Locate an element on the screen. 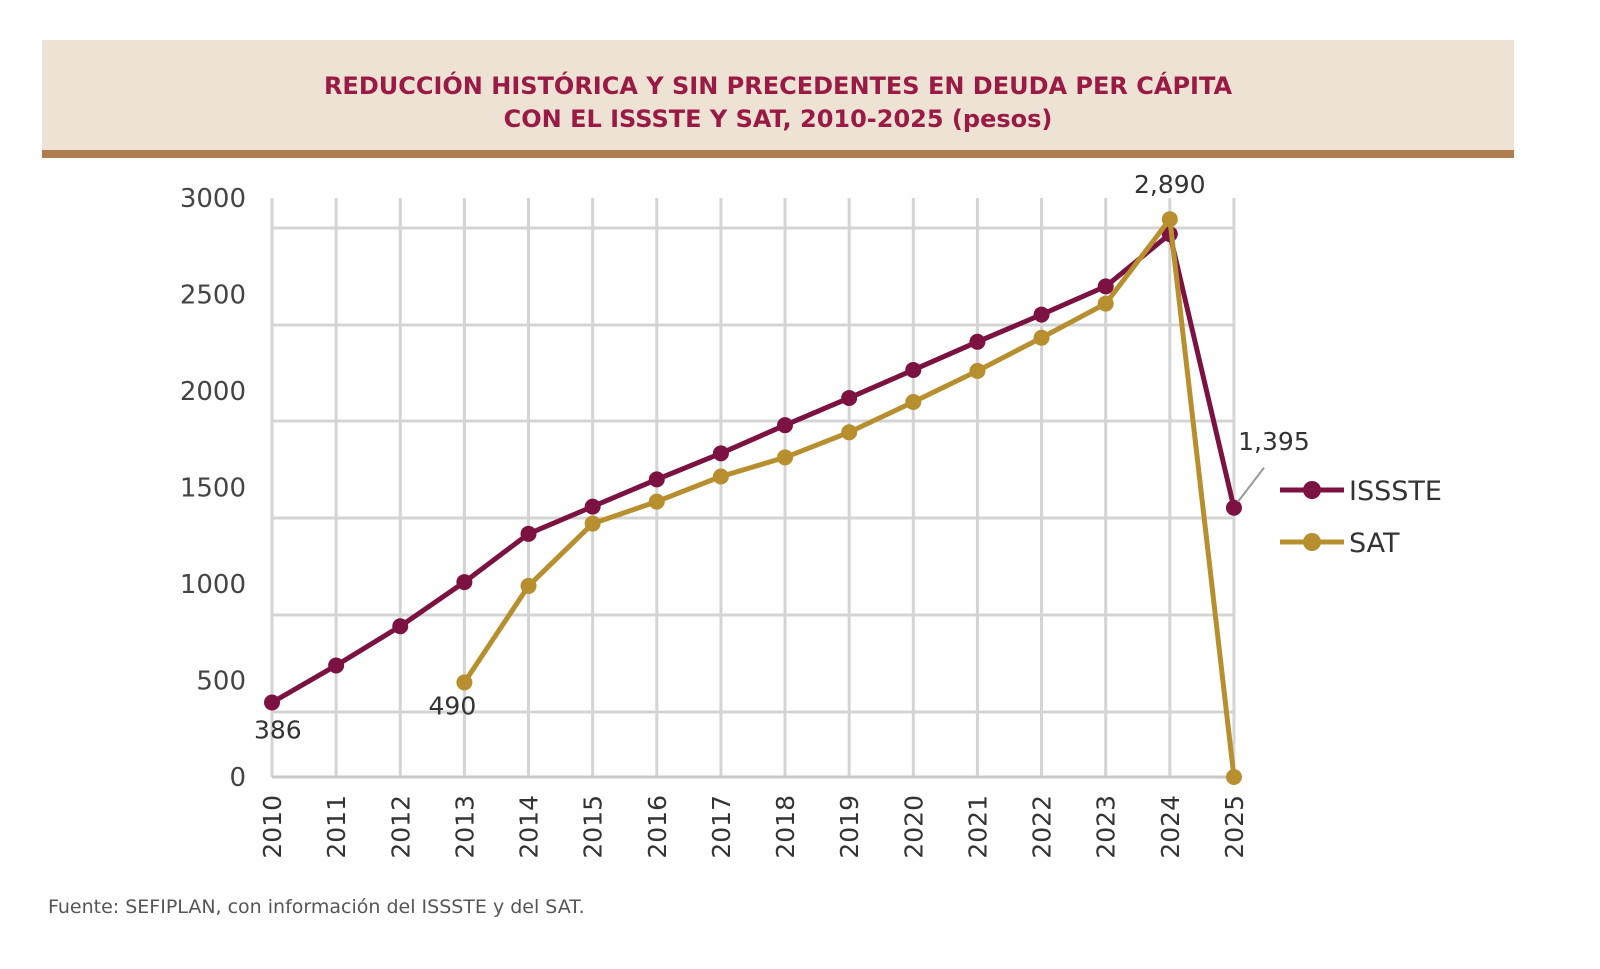 The image size is (1600, 969). x-tick-label: 2013 is located at coordinates (464, 827).